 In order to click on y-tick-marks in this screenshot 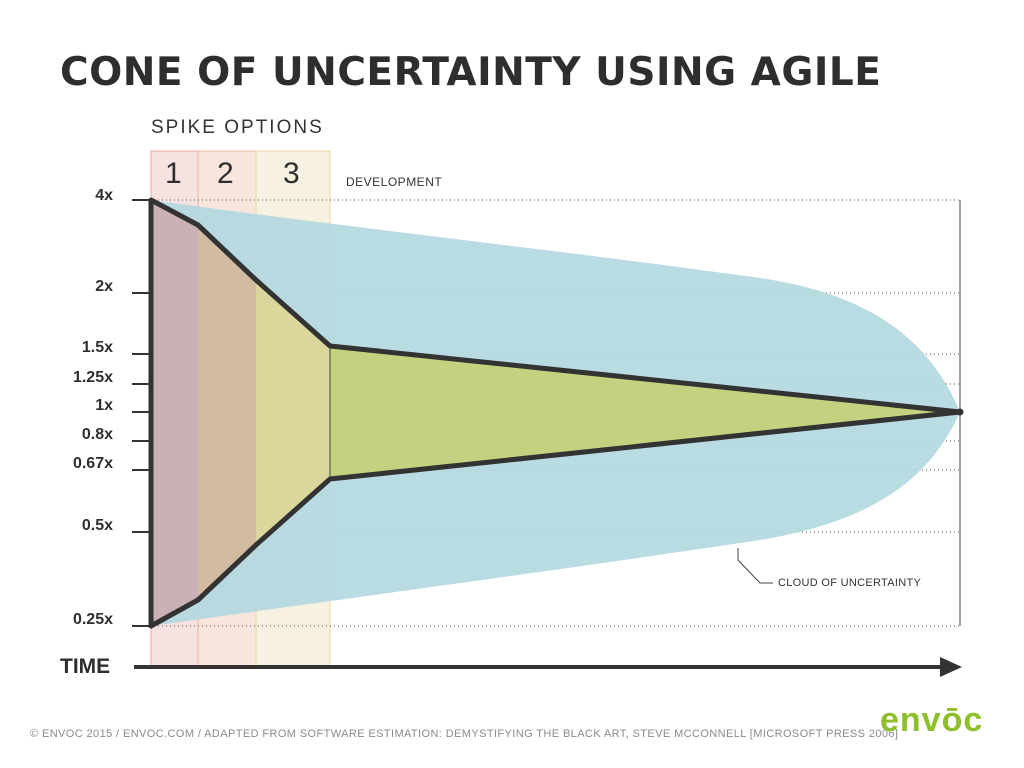, I will do `click(141, 413)`.